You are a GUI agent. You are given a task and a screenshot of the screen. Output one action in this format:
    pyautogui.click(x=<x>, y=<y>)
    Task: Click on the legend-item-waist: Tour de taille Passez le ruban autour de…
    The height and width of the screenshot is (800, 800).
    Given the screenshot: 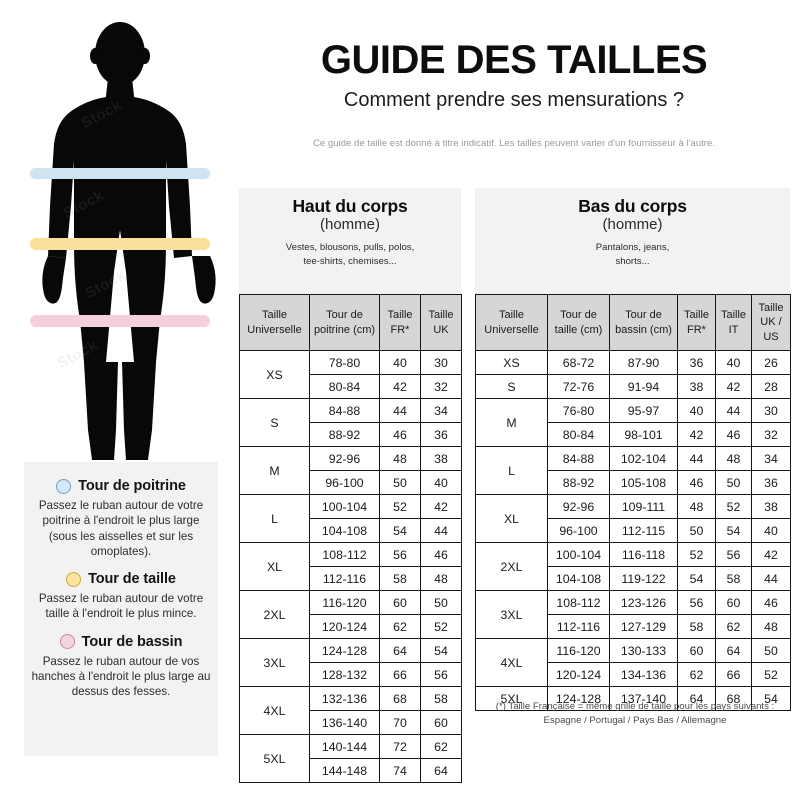 What is the action you would take?
    pyautogui.click(x=121, y=596)
    